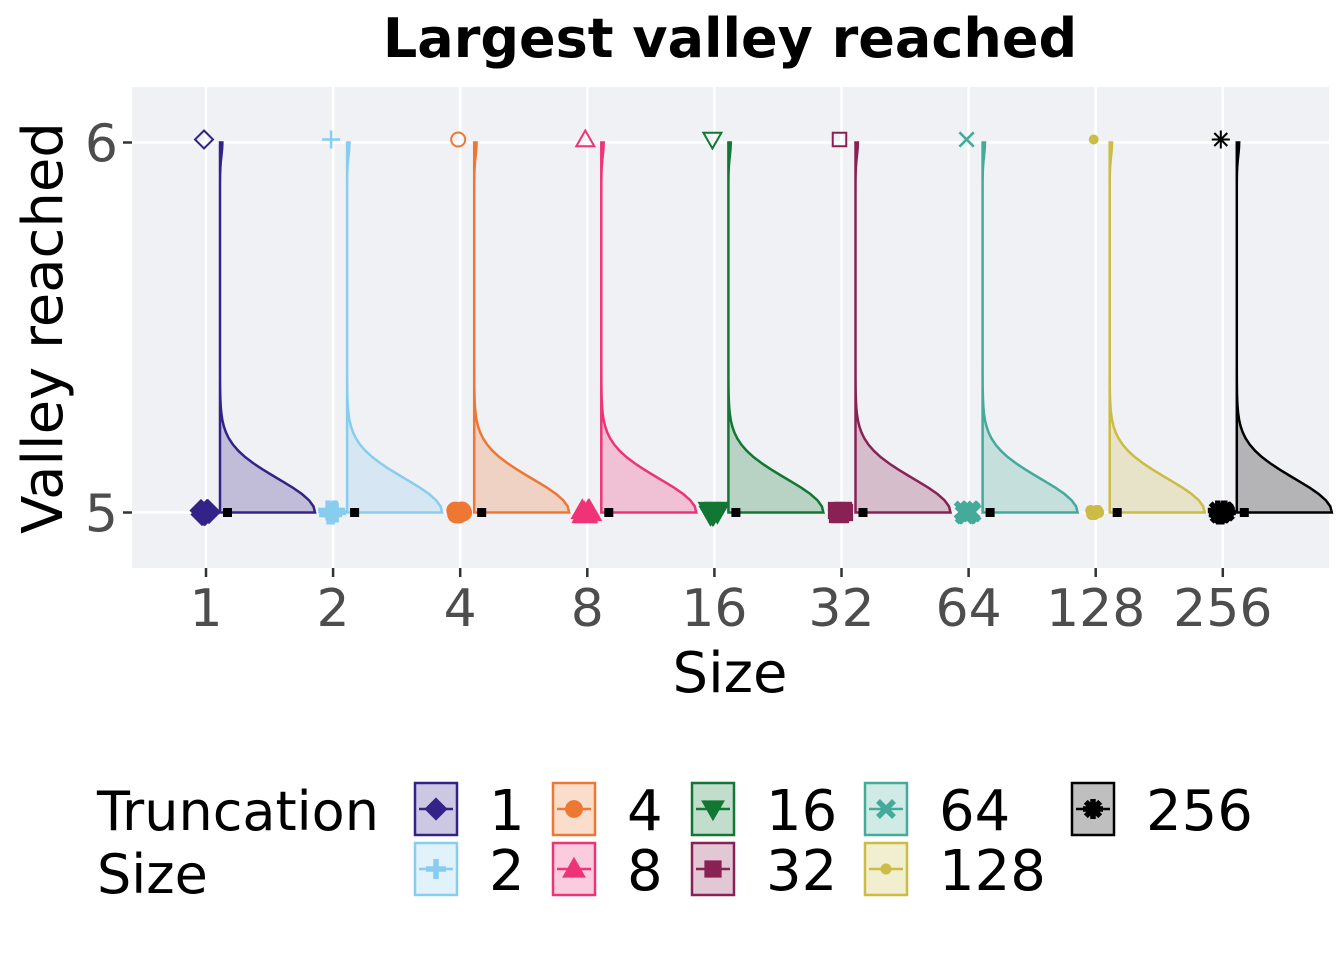  I want to click on legend-label-128: 128, so click(992, 871).